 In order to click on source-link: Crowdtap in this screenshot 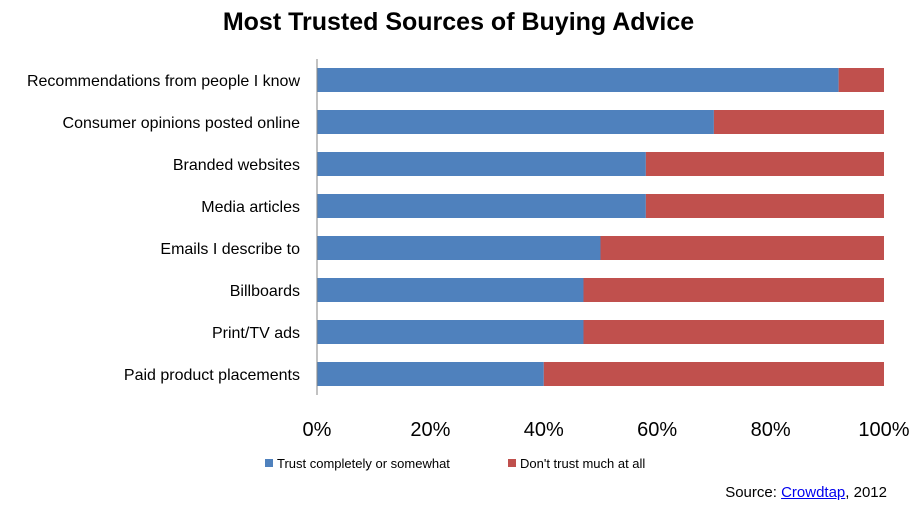, I will do `click(813, 492)`.